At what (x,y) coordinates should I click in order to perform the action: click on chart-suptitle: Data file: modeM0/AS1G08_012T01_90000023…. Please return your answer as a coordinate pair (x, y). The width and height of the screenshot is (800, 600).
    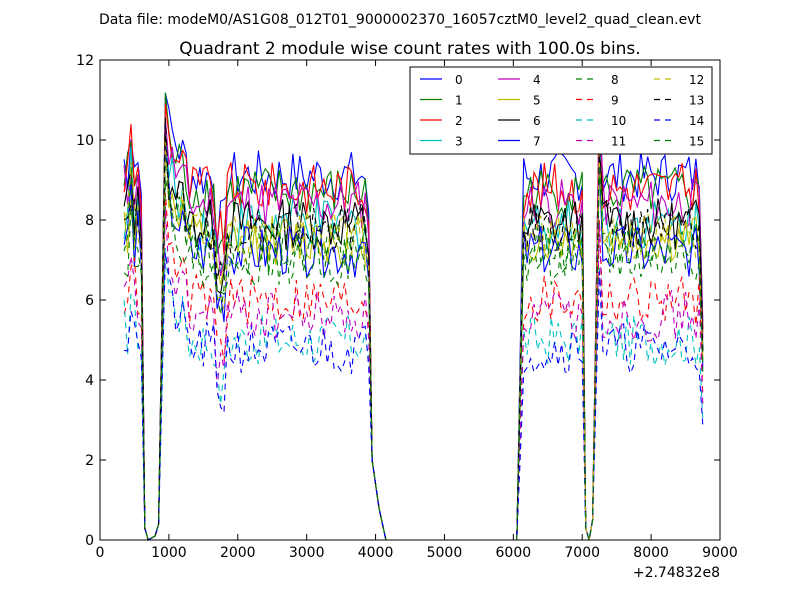
    Looking at the image, I should click on (400, 20).